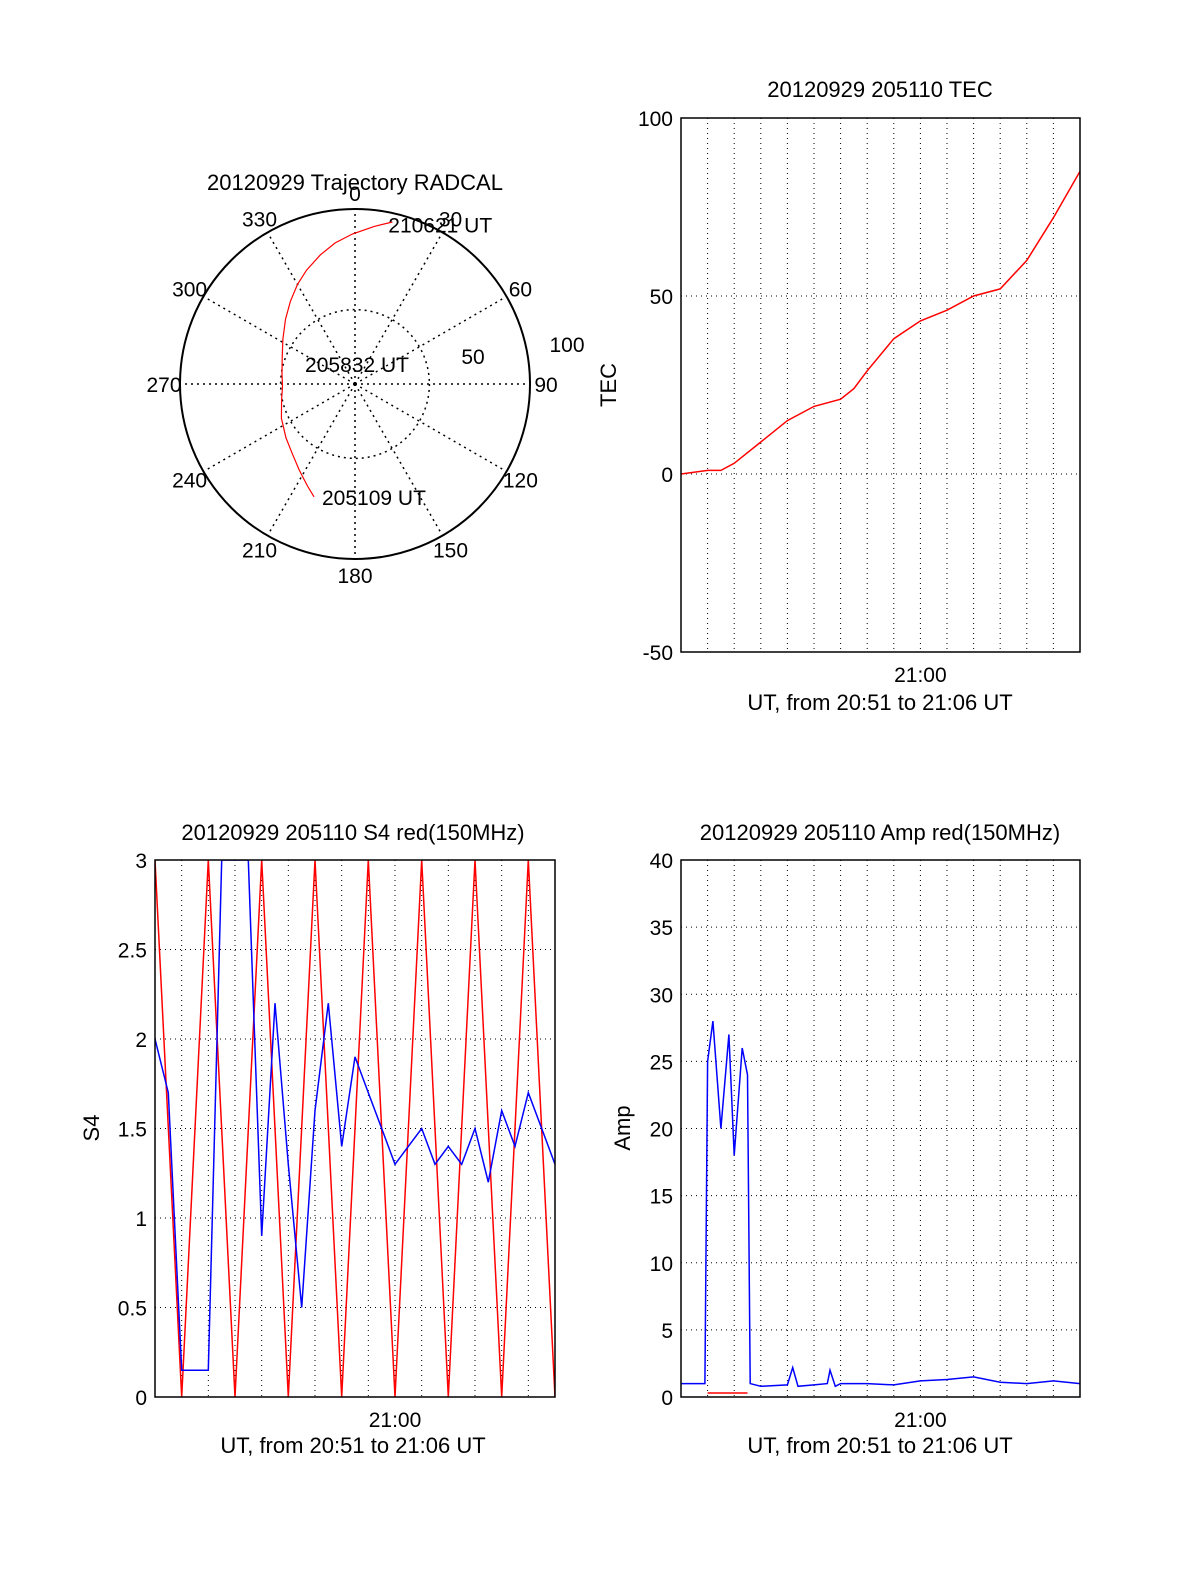 Image resolution: width=1200 pixels, height=1575 pixels. I want to click on tec-title: 20120929 205110 TEC, so click(880, 89).